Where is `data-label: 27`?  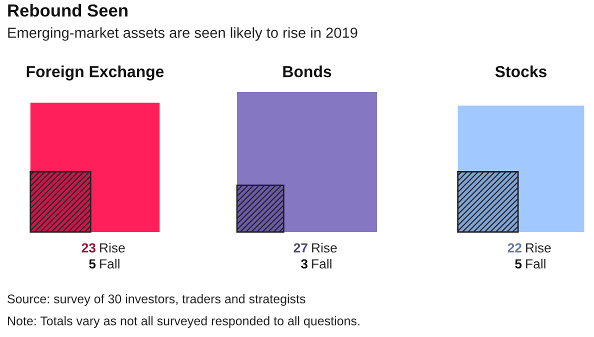
data-label: 27 is located at coordinates (301, 247).